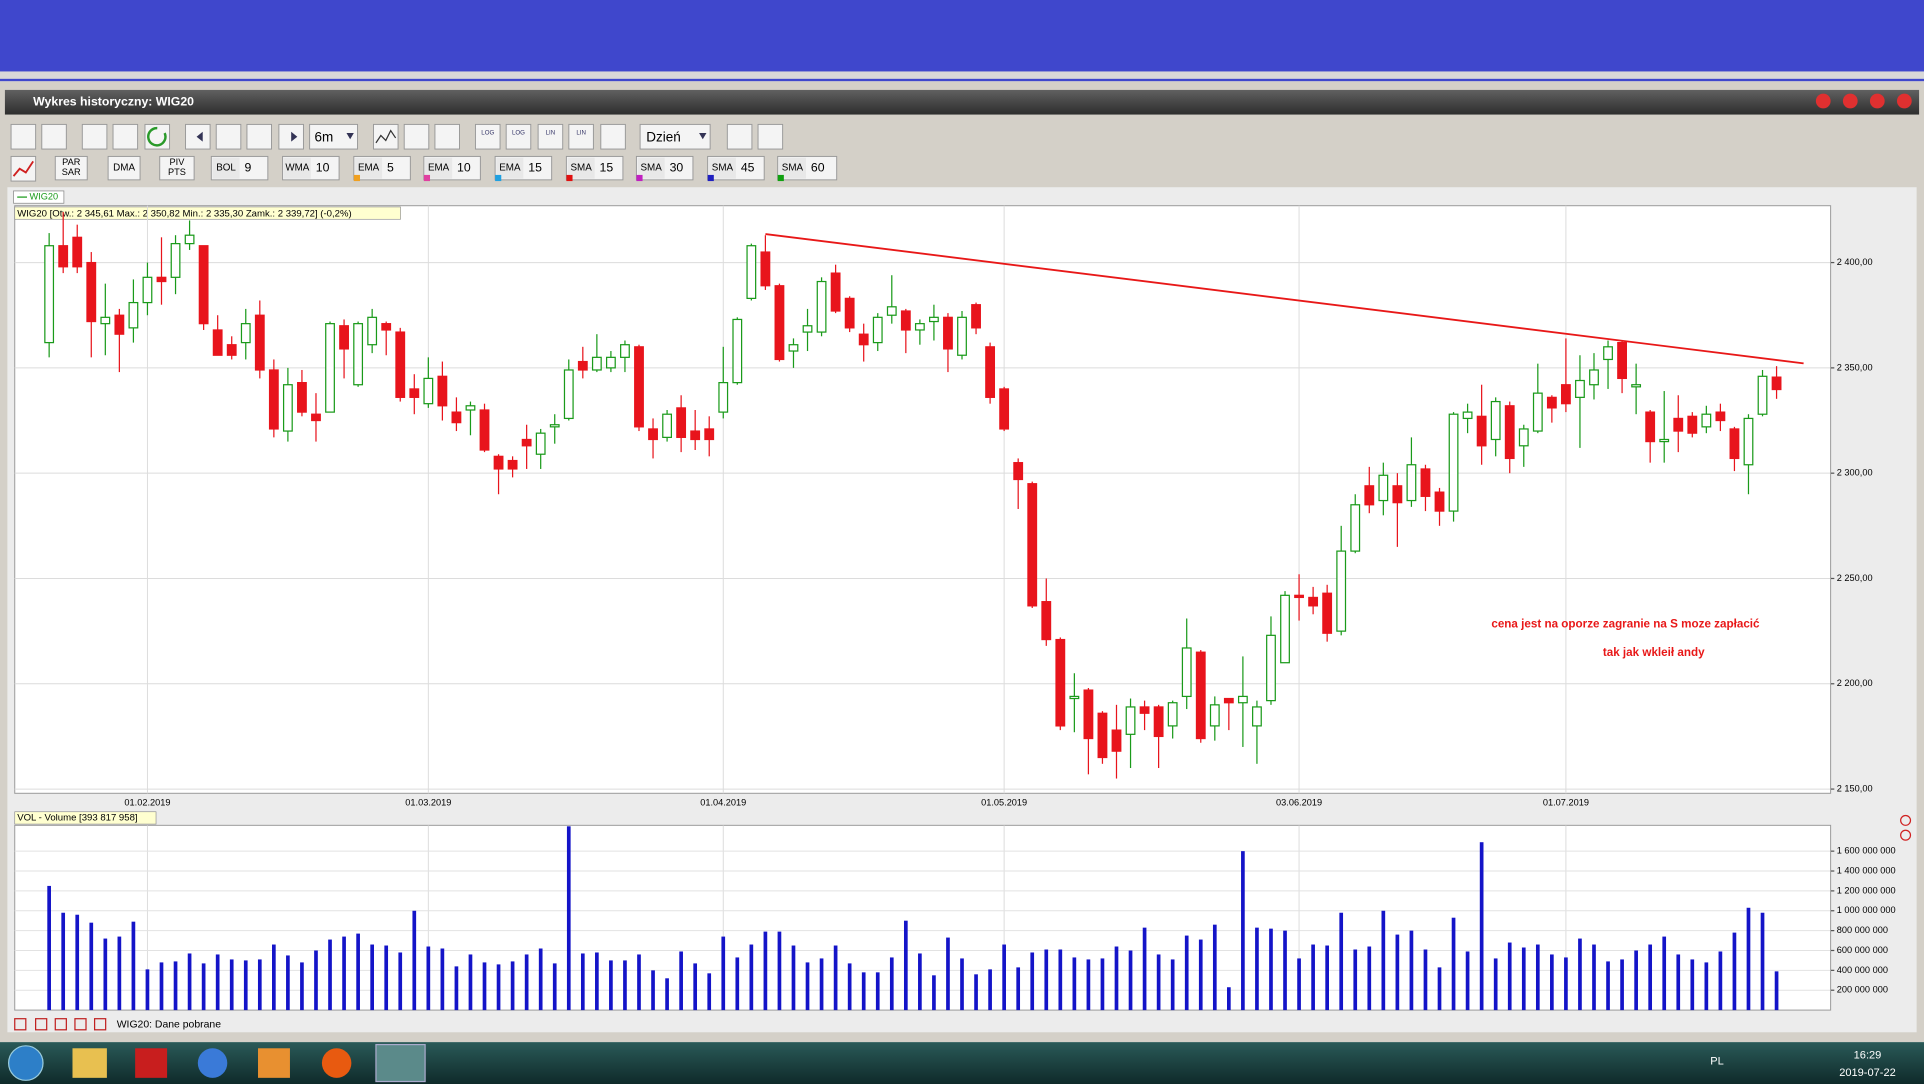  Describe the element at coordinates (1906, 835) in the screenshot. I see `panel-settings` at that location.